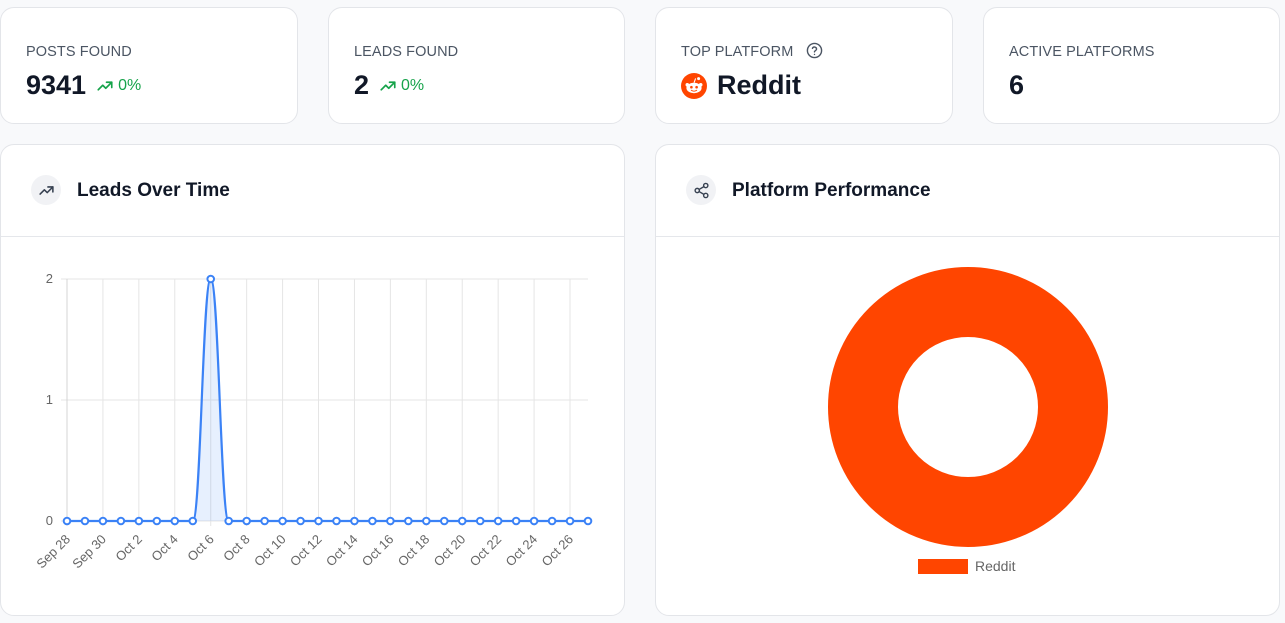 Image resolution: width=1285 pixels, height=623 pixels. I want to click on platform-panel-title: Platform Performance, so click(831, 190).